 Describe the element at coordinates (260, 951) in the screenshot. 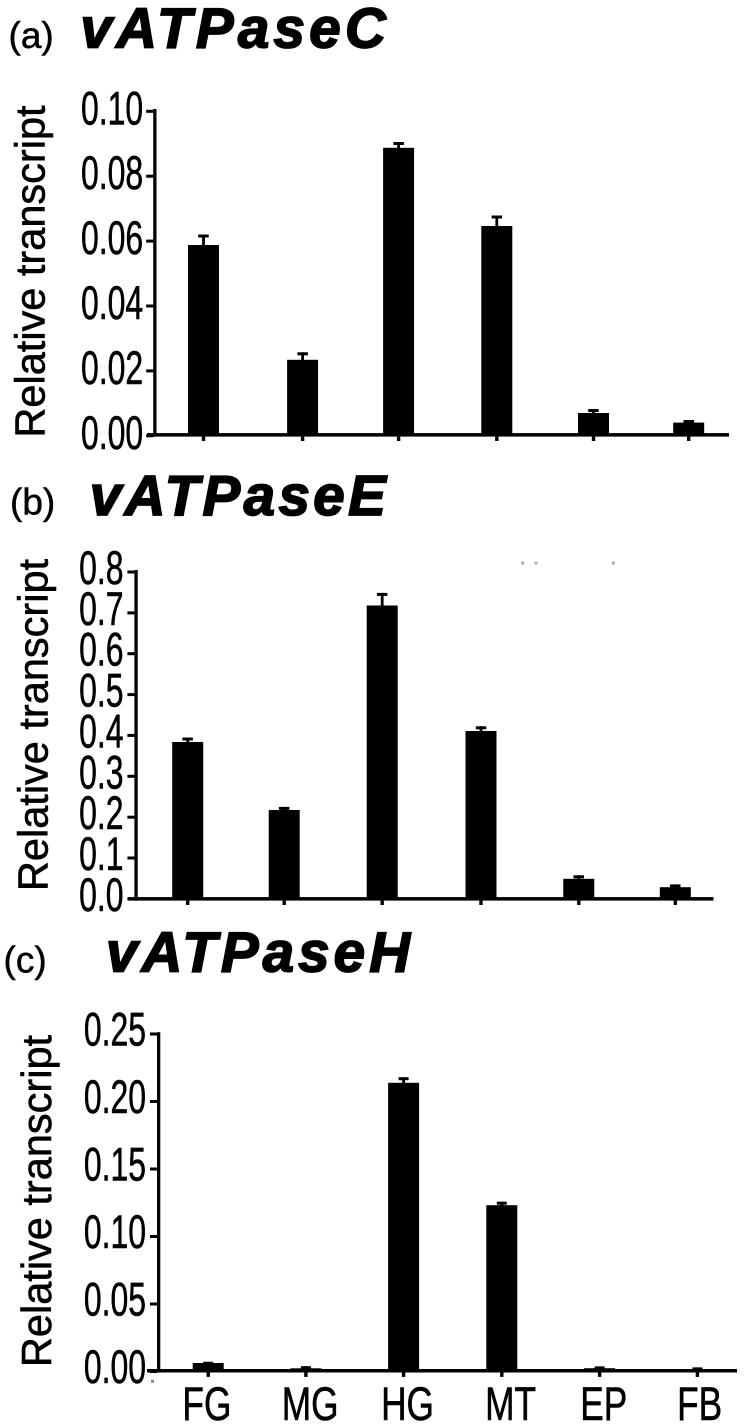

I see `svg-text: vATPaseH` at that location.